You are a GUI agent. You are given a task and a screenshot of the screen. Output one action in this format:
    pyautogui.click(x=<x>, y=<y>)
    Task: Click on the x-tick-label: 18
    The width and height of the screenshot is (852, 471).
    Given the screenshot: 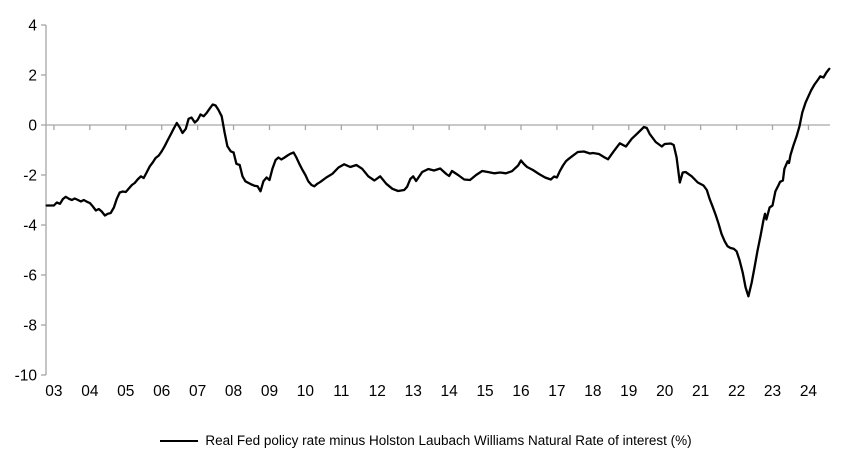 What is the action you would take?
    pyautogui.click(x=592, y=391)
    